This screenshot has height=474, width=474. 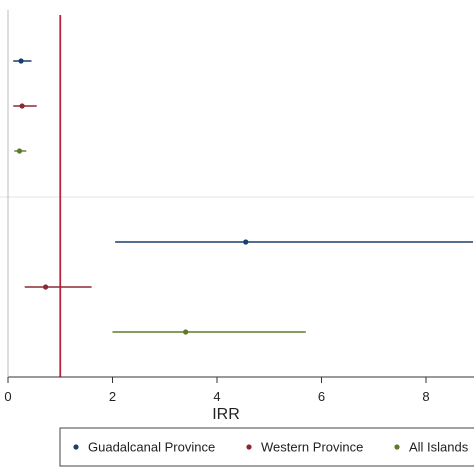 I want to click on x-tick-label: 6, so click(x=321, y=396).